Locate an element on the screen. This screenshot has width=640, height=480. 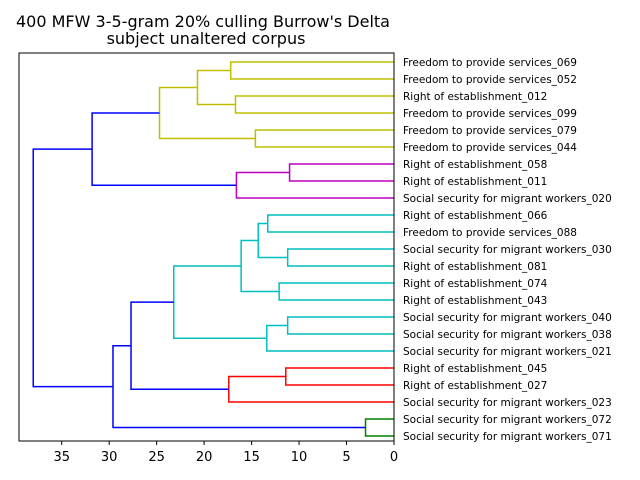
leaf-label: Social security for migrant workers_072 is located at coordinates (507, 420).